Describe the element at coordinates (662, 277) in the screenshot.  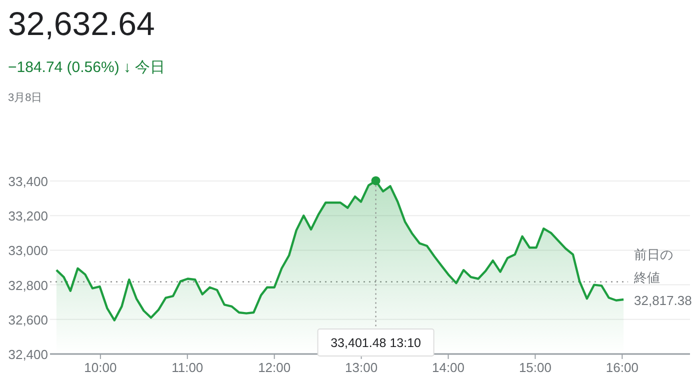
I see `ref-line-label: 前日の終値 32,817.38` at that location.